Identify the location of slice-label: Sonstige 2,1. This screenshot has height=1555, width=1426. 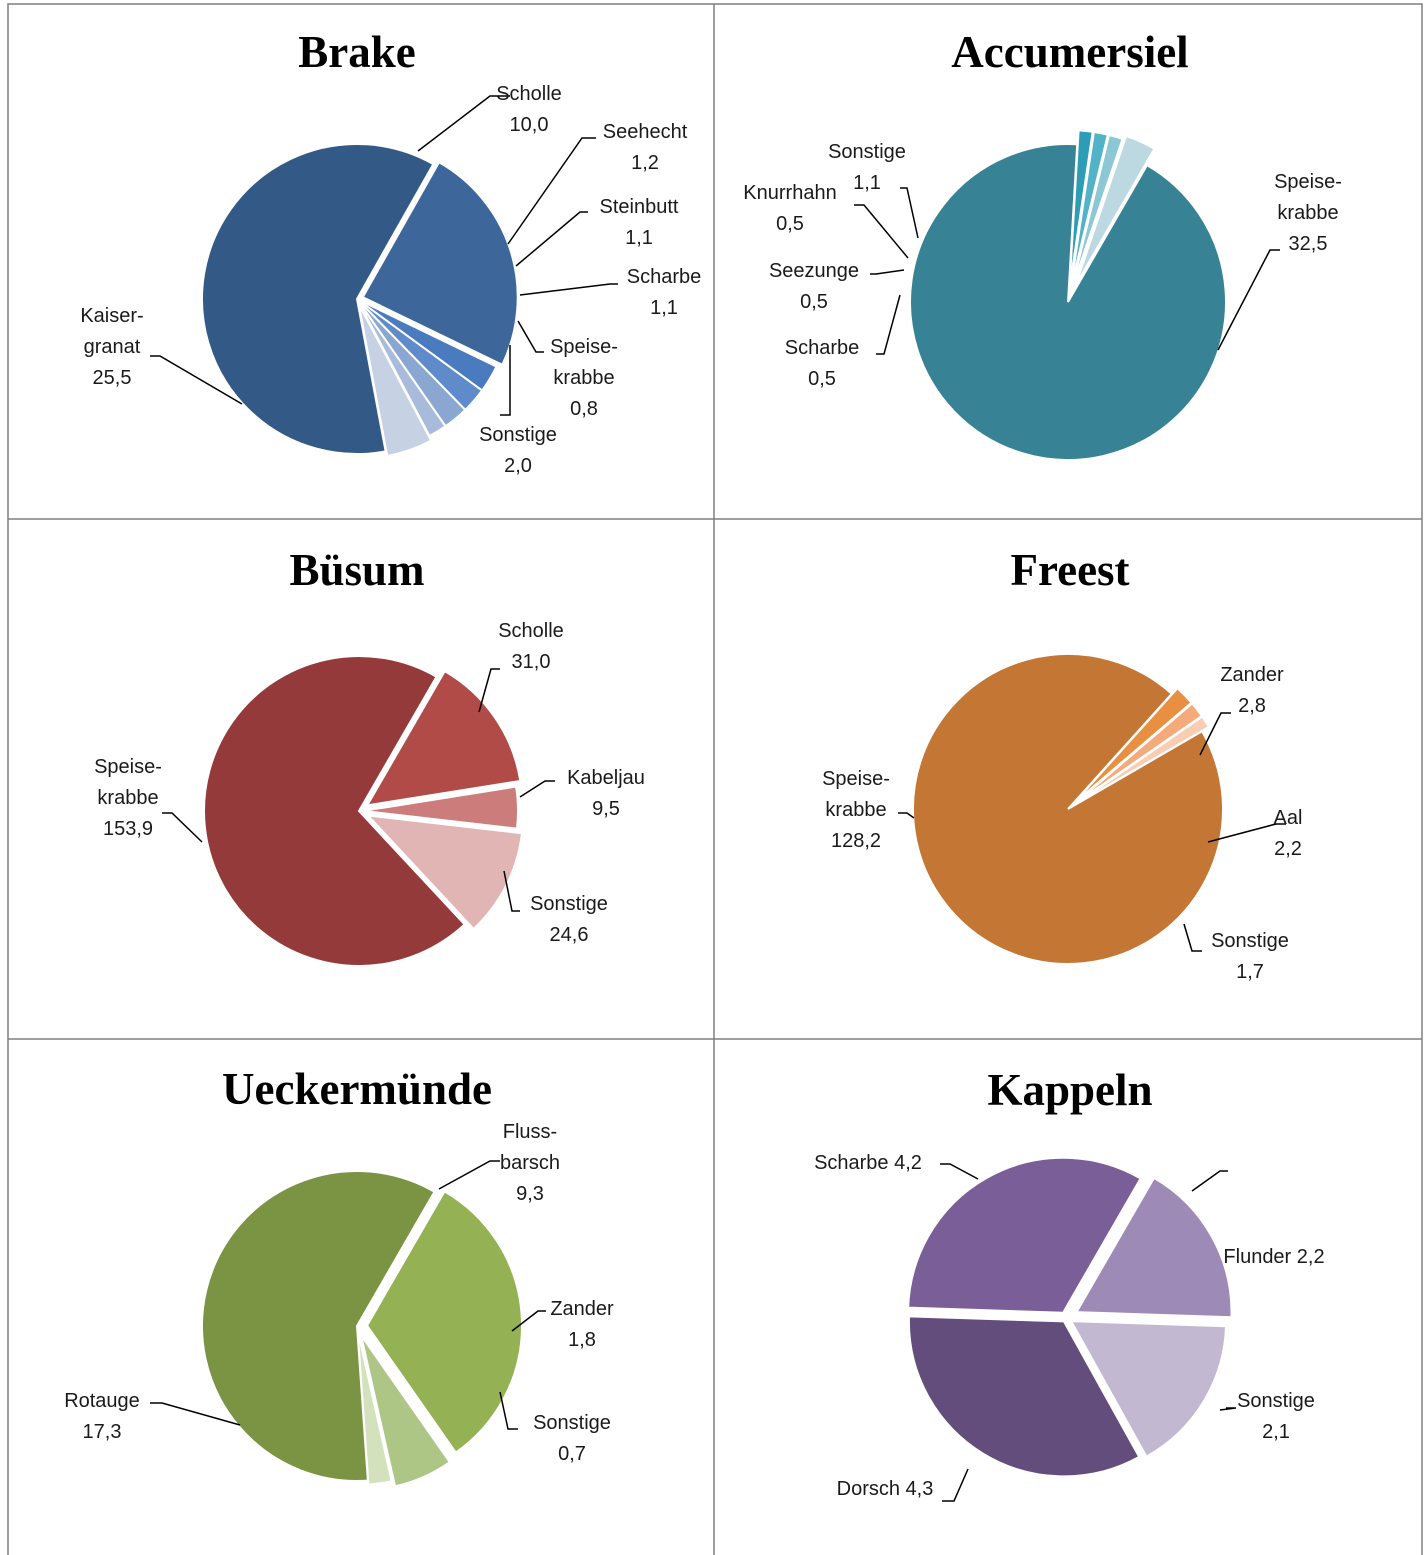
(1276, 1416).